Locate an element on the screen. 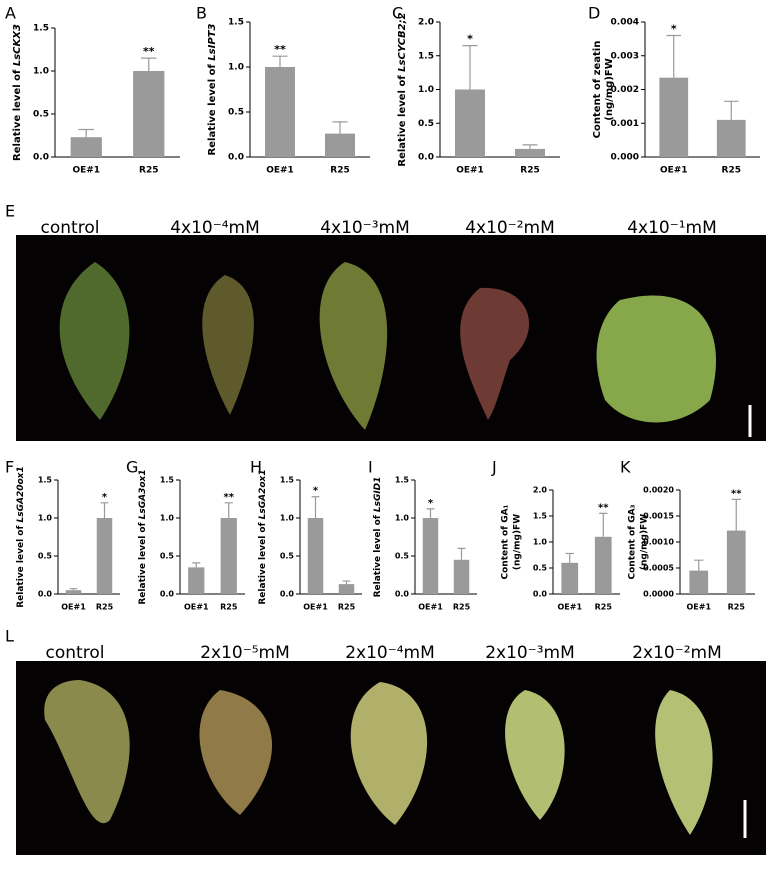  y-tick-label: 0.004 is located at coordinates (625, 23).